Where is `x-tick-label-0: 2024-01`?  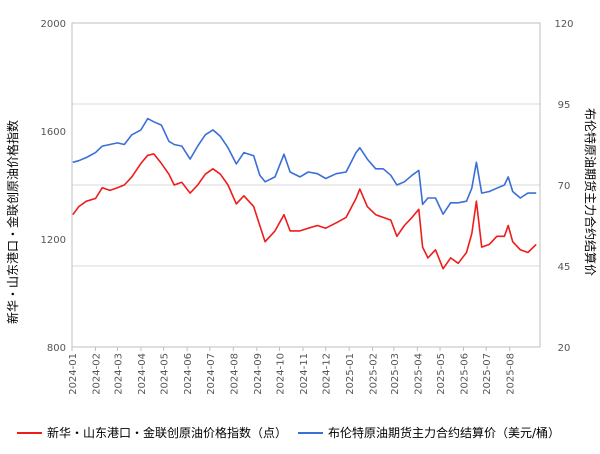 x-tick-label-0: 2024-01 is located at coordinates (73, 374).